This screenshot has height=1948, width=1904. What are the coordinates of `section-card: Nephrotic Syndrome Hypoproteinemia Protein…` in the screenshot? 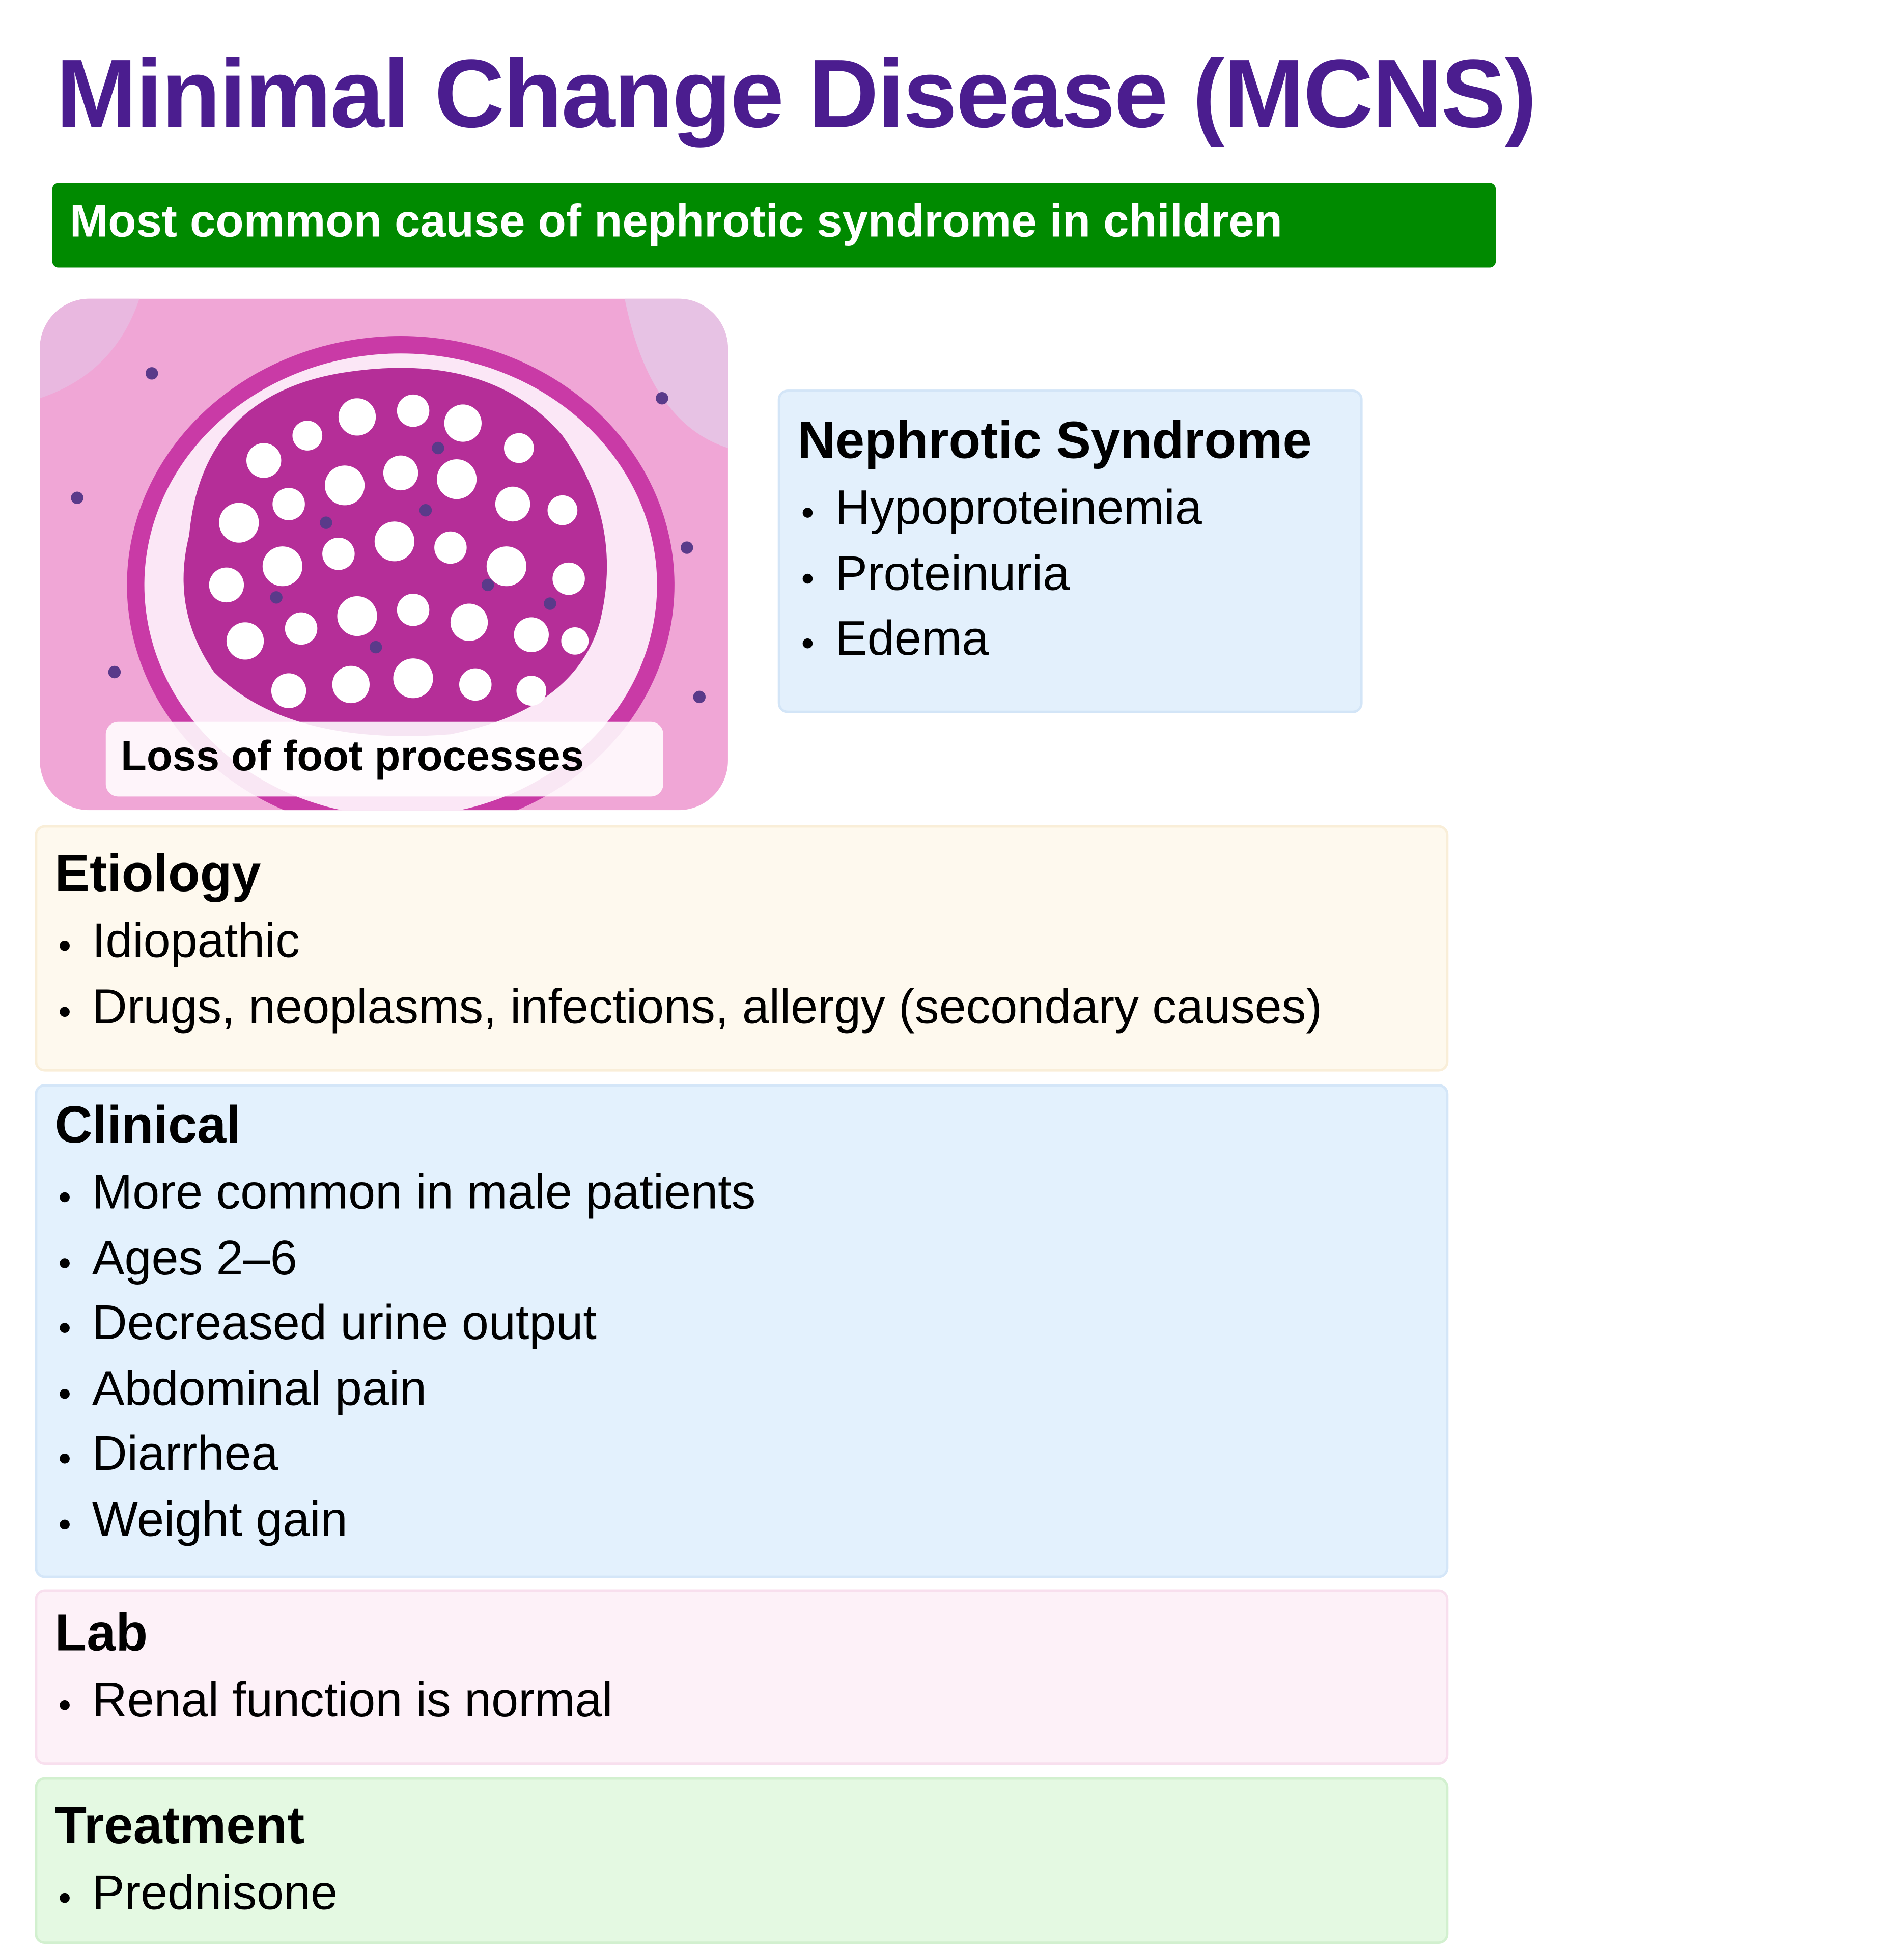 It's located at (1070, 551).